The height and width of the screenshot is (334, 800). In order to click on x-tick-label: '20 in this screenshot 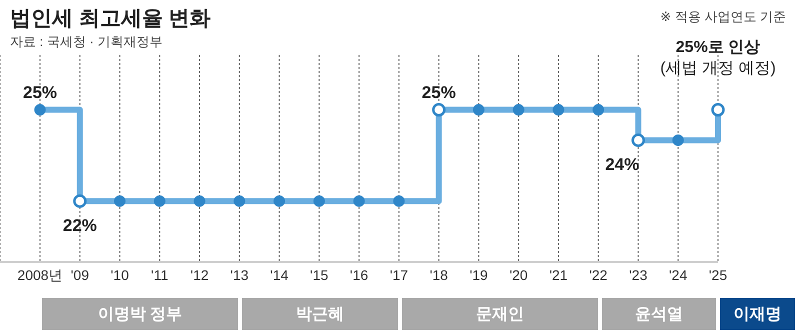, I will do `click(518, 274)`.